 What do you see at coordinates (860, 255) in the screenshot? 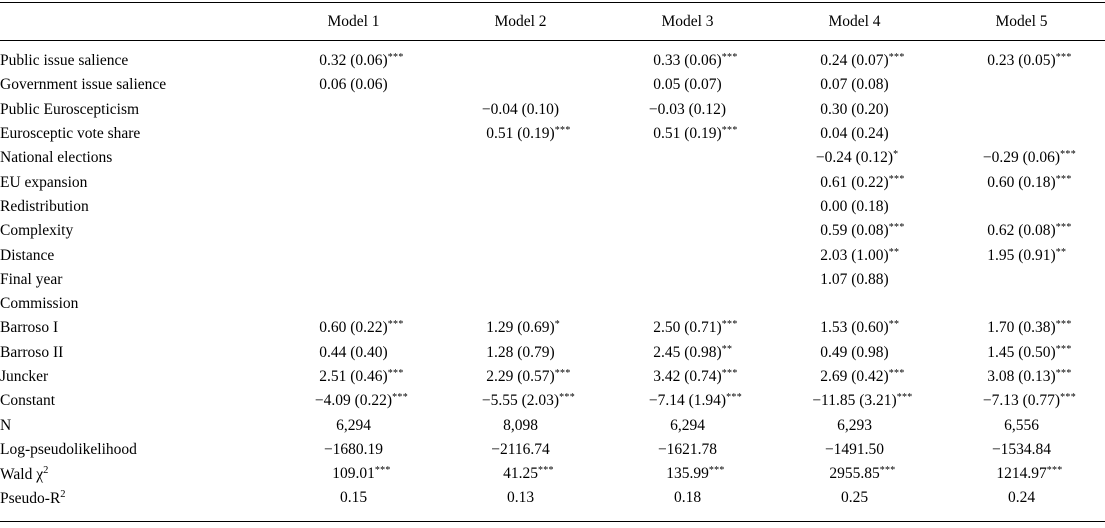
I see `cell-value: 2.03 (1.00)**` at bounding box center [860, 255].